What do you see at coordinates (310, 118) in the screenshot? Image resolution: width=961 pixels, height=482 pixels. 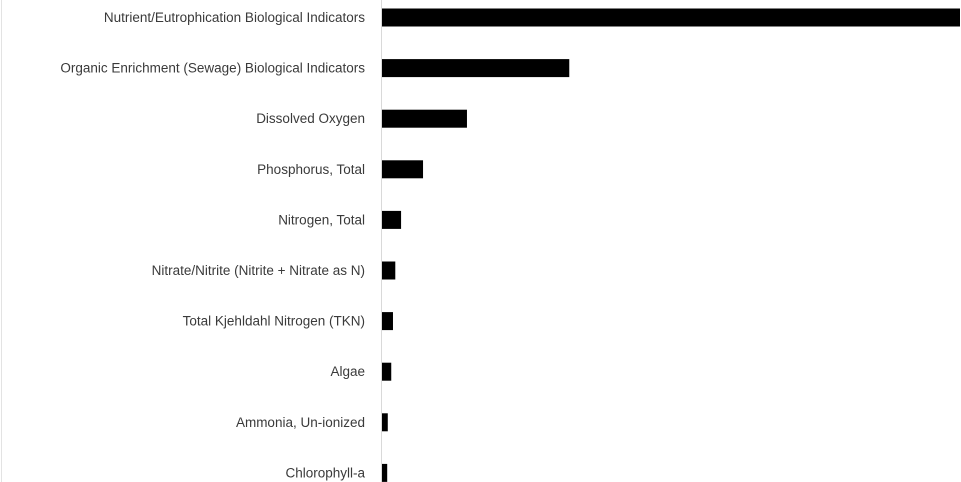 I see `category-label: Dissolved Oxygen` at bounding box center [310, 118].